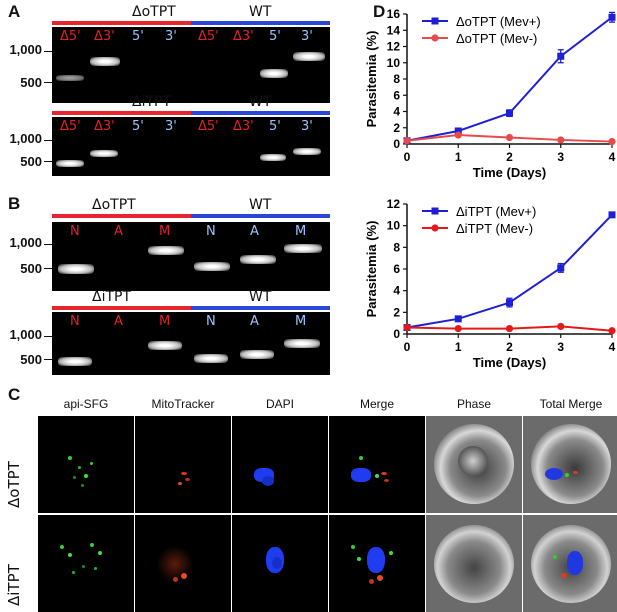 The height and width of the screenshot is (612, 617). I want to click on panel-label-a: A, so click(14, 11).